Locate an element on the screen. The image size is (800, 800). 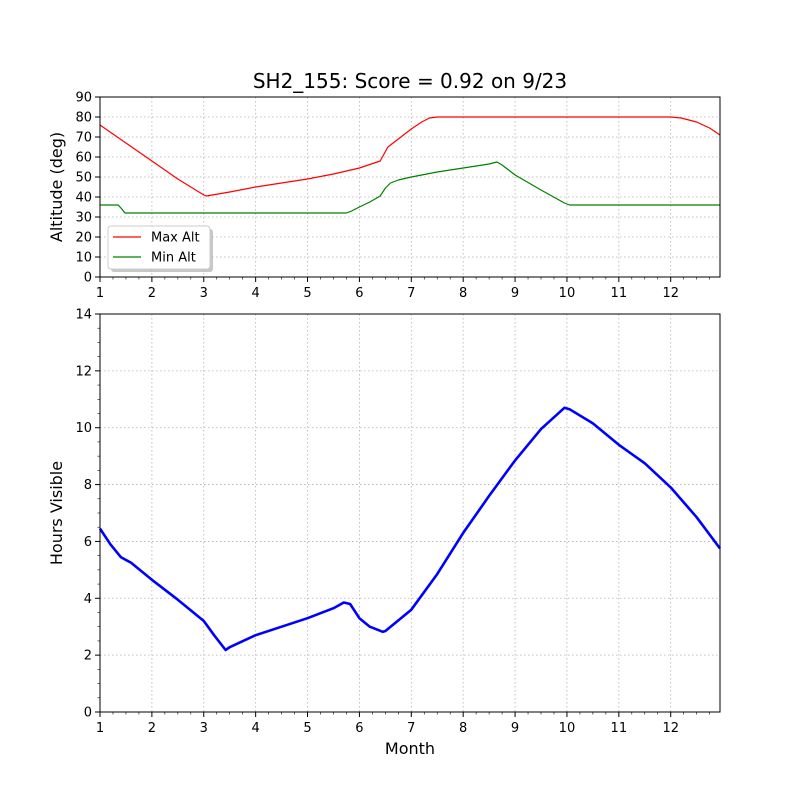
altitude-y-tick-label: 30 is located at coordinates (83, 218).